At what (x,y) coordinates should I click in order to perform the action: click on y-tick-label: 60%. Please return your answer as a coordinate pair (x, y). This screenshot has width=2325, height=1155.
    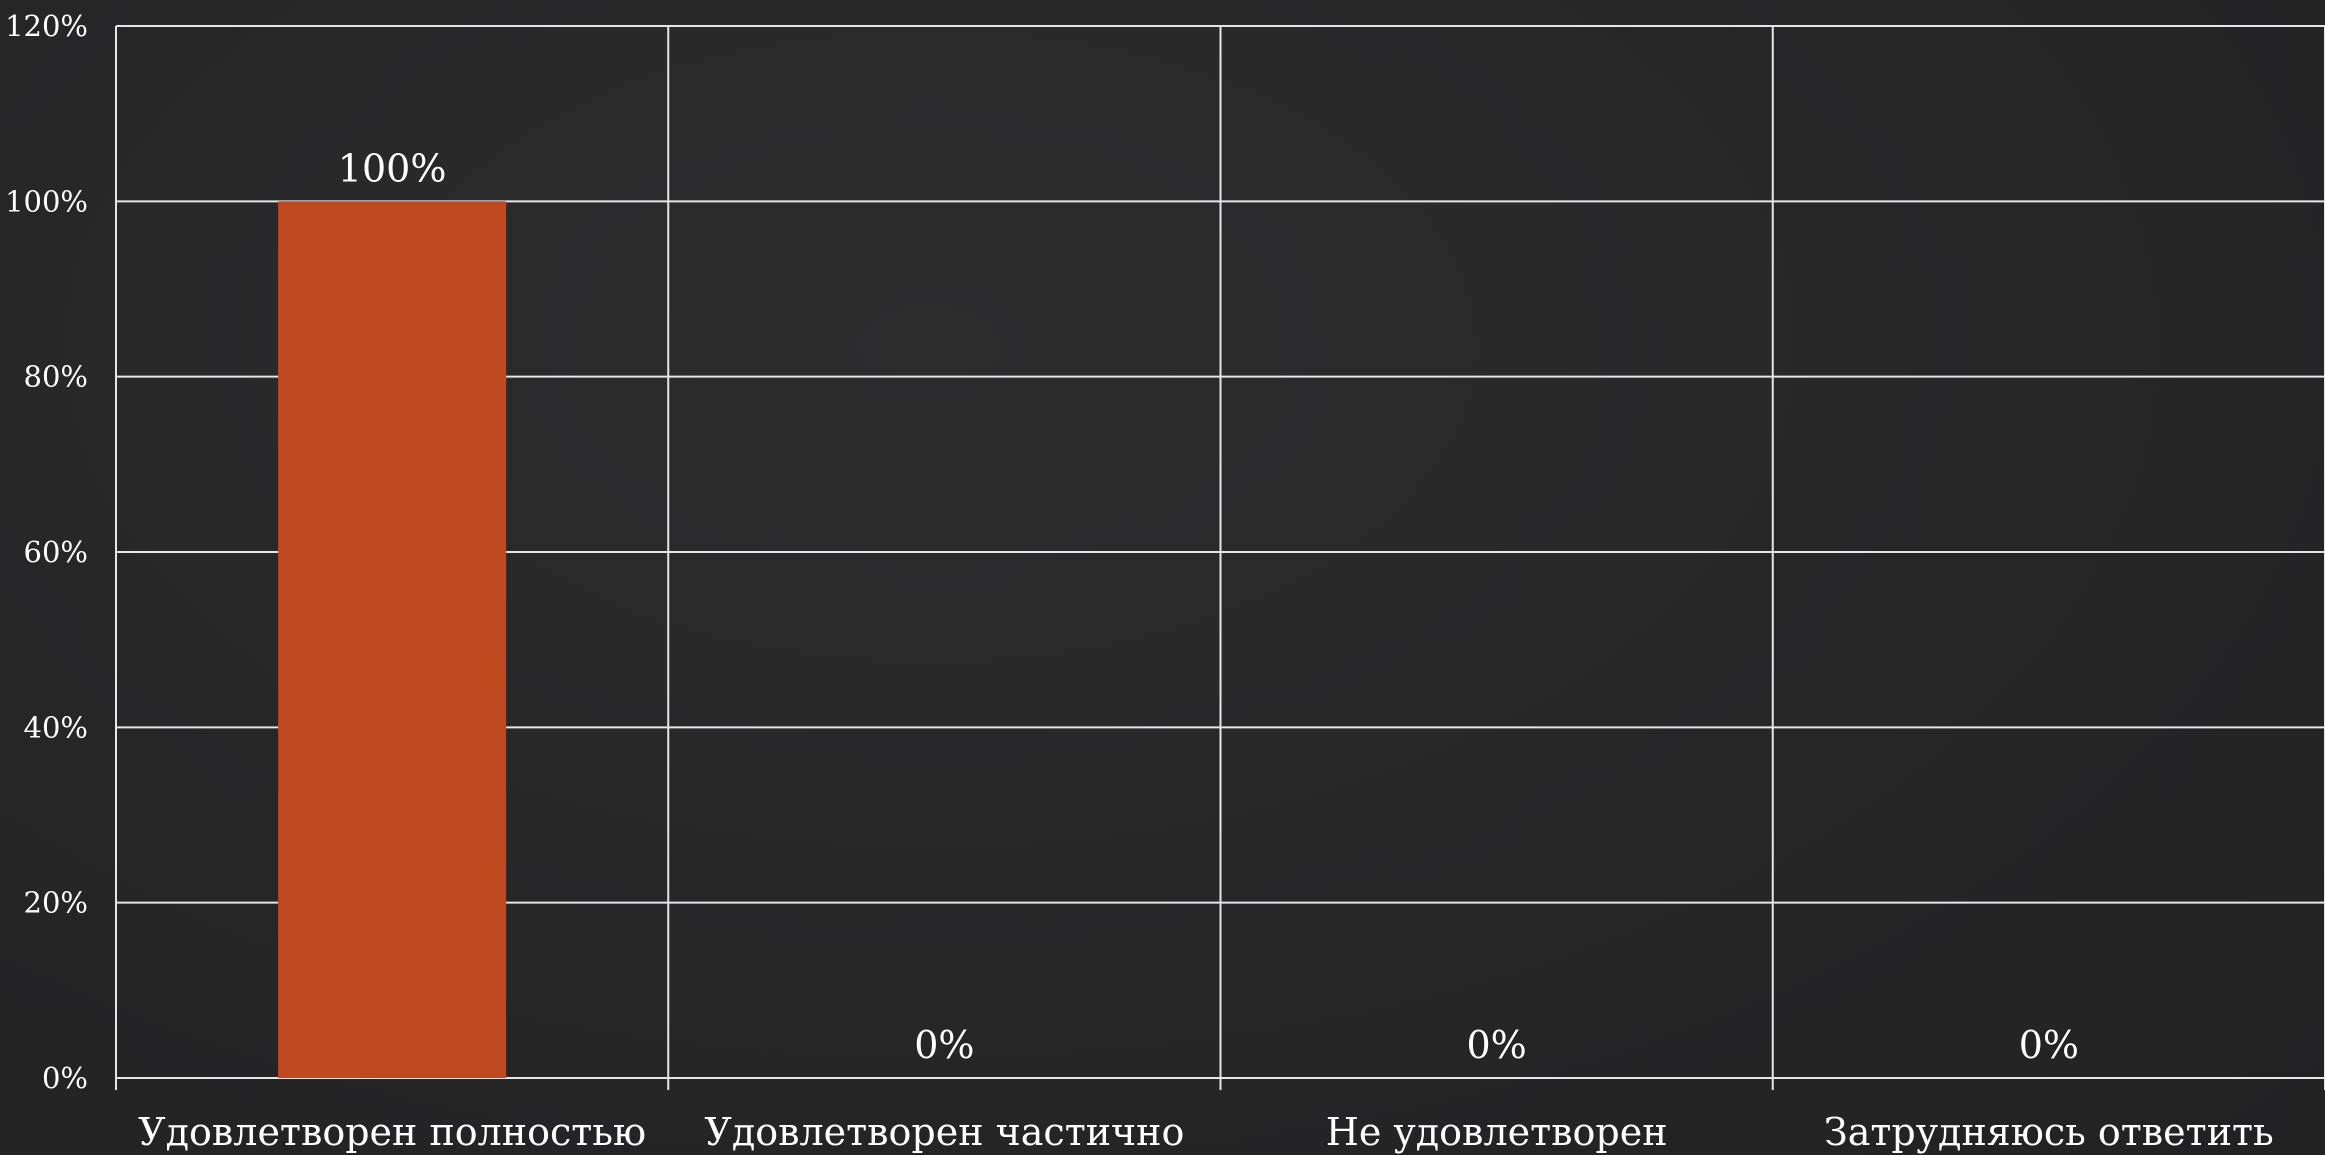
    Looking at the image, I should click on (56, 552).